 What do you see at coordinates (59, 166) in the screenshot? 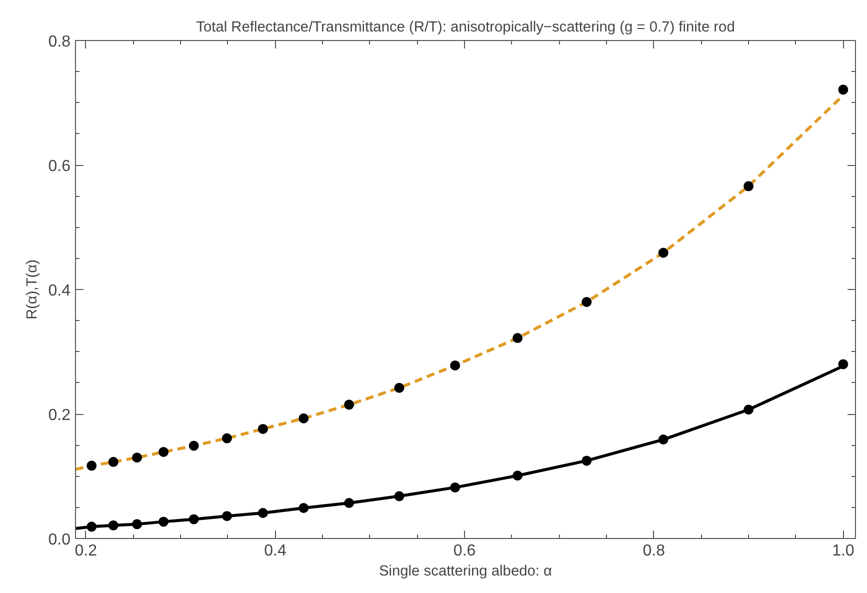
I see `y-tick-label: 0.6` at bounding box center [59, 166].